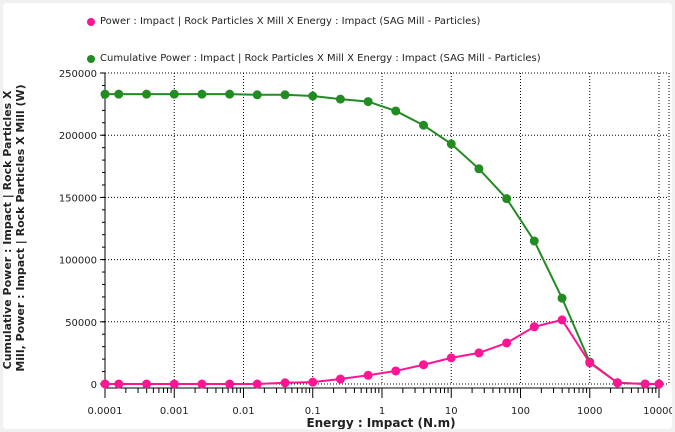  Describe the element at coordinates (380, 422) in the screenshot. I see `x-axis-label: Energy : Impact (N.m)` at that location.